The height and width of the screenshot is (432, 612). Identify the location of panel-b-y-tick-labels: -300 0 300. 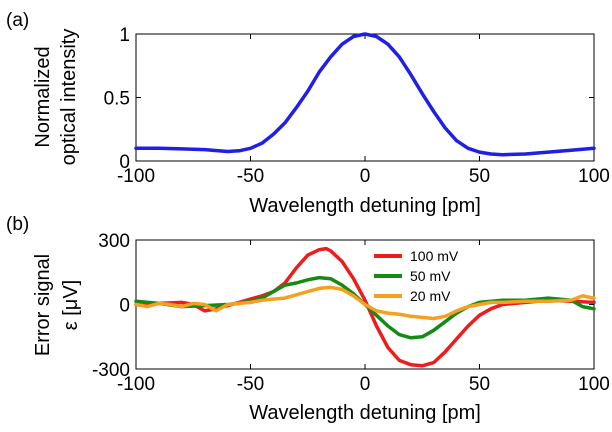
(111, 306).